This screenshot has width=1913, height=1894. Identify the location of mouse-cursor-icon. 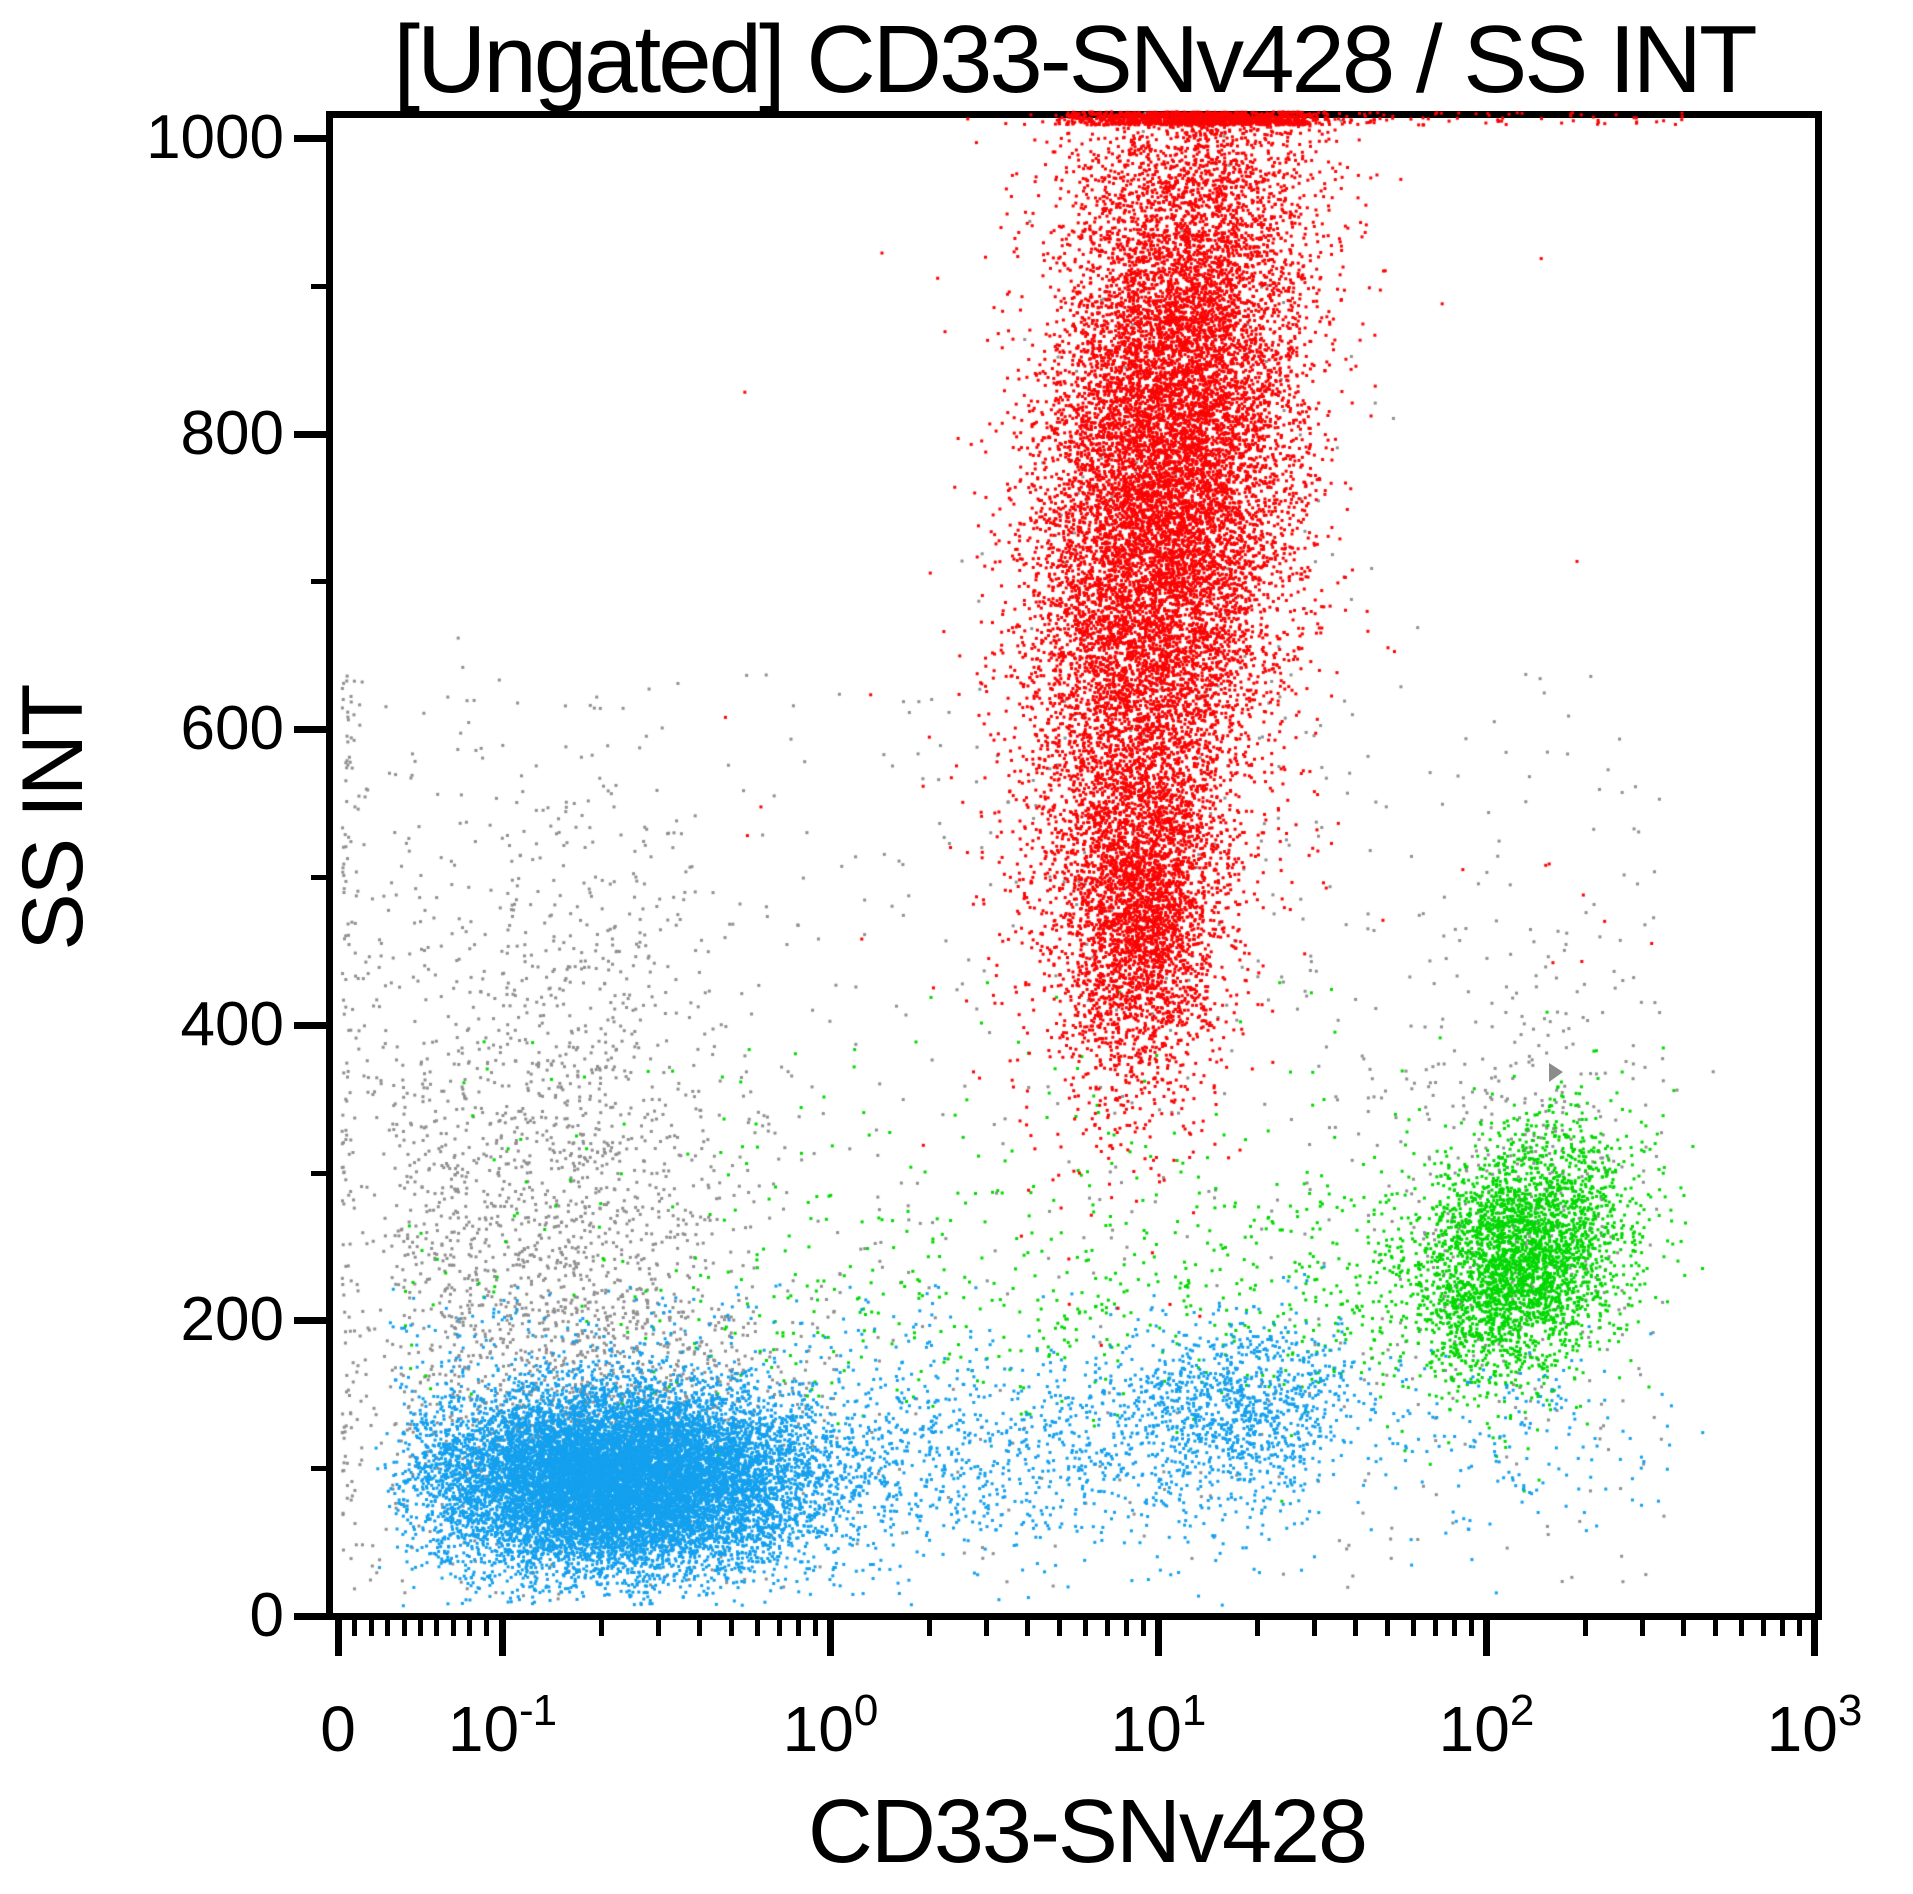
(1556, 1072).